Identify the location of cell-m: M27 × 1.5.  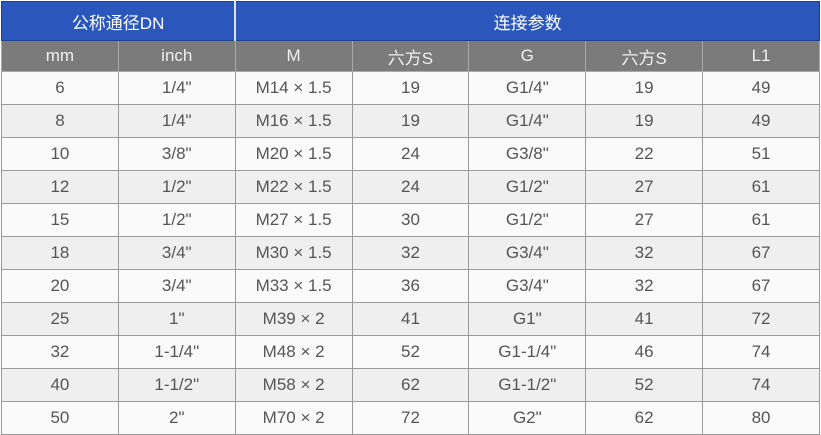
(293, 220).